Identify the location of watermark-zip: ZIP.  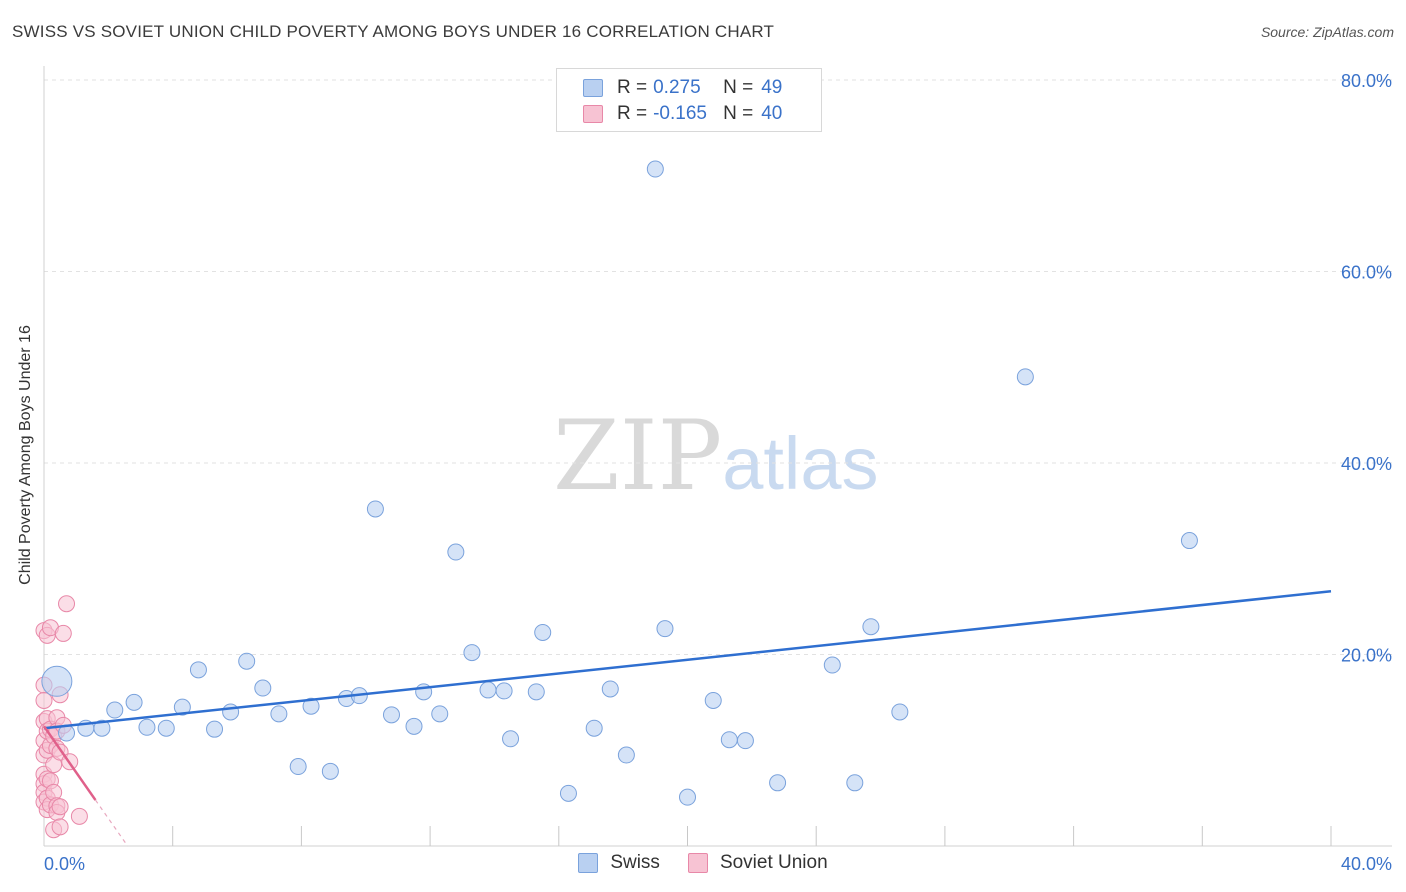
(638, 456).